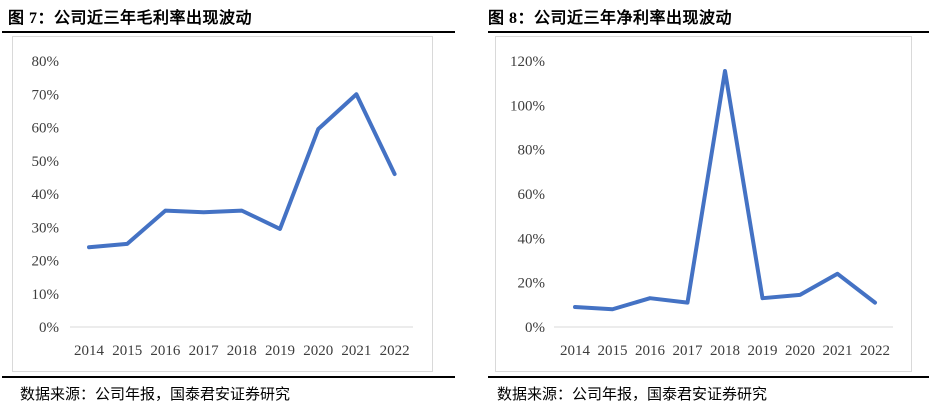 The height and width of the screenshot is (404, 929). I want to click on line-series, so click(242, 171).